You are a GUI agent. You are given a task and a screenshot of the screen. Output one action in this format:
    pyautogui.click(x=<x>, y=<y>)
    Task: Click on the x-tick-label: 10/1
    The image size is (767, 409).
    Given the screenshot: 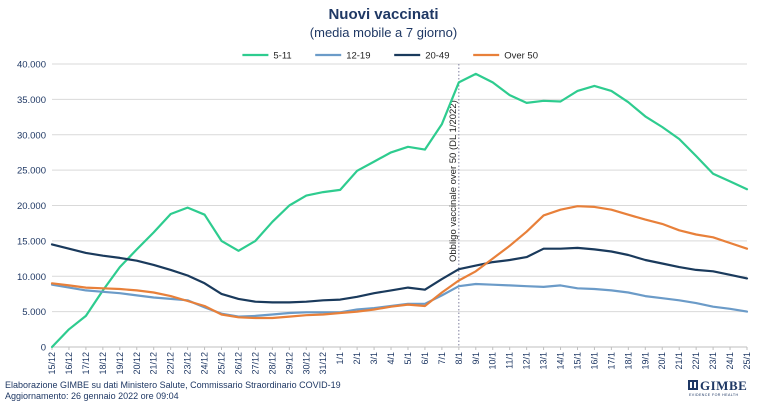 What is the action you would take?
    pyautogui.click(x=493, y=361)
    